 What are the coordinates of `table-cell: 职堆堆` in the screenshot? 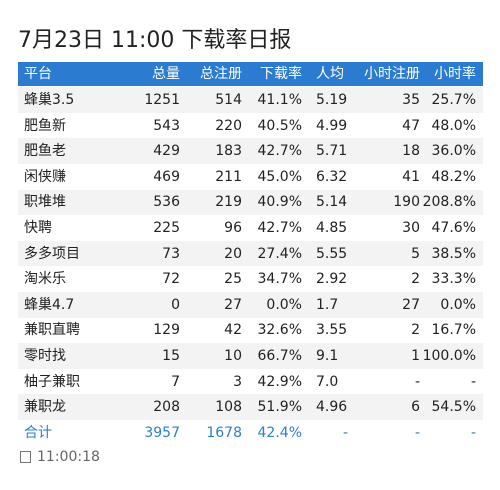 It's located at (45, 202).